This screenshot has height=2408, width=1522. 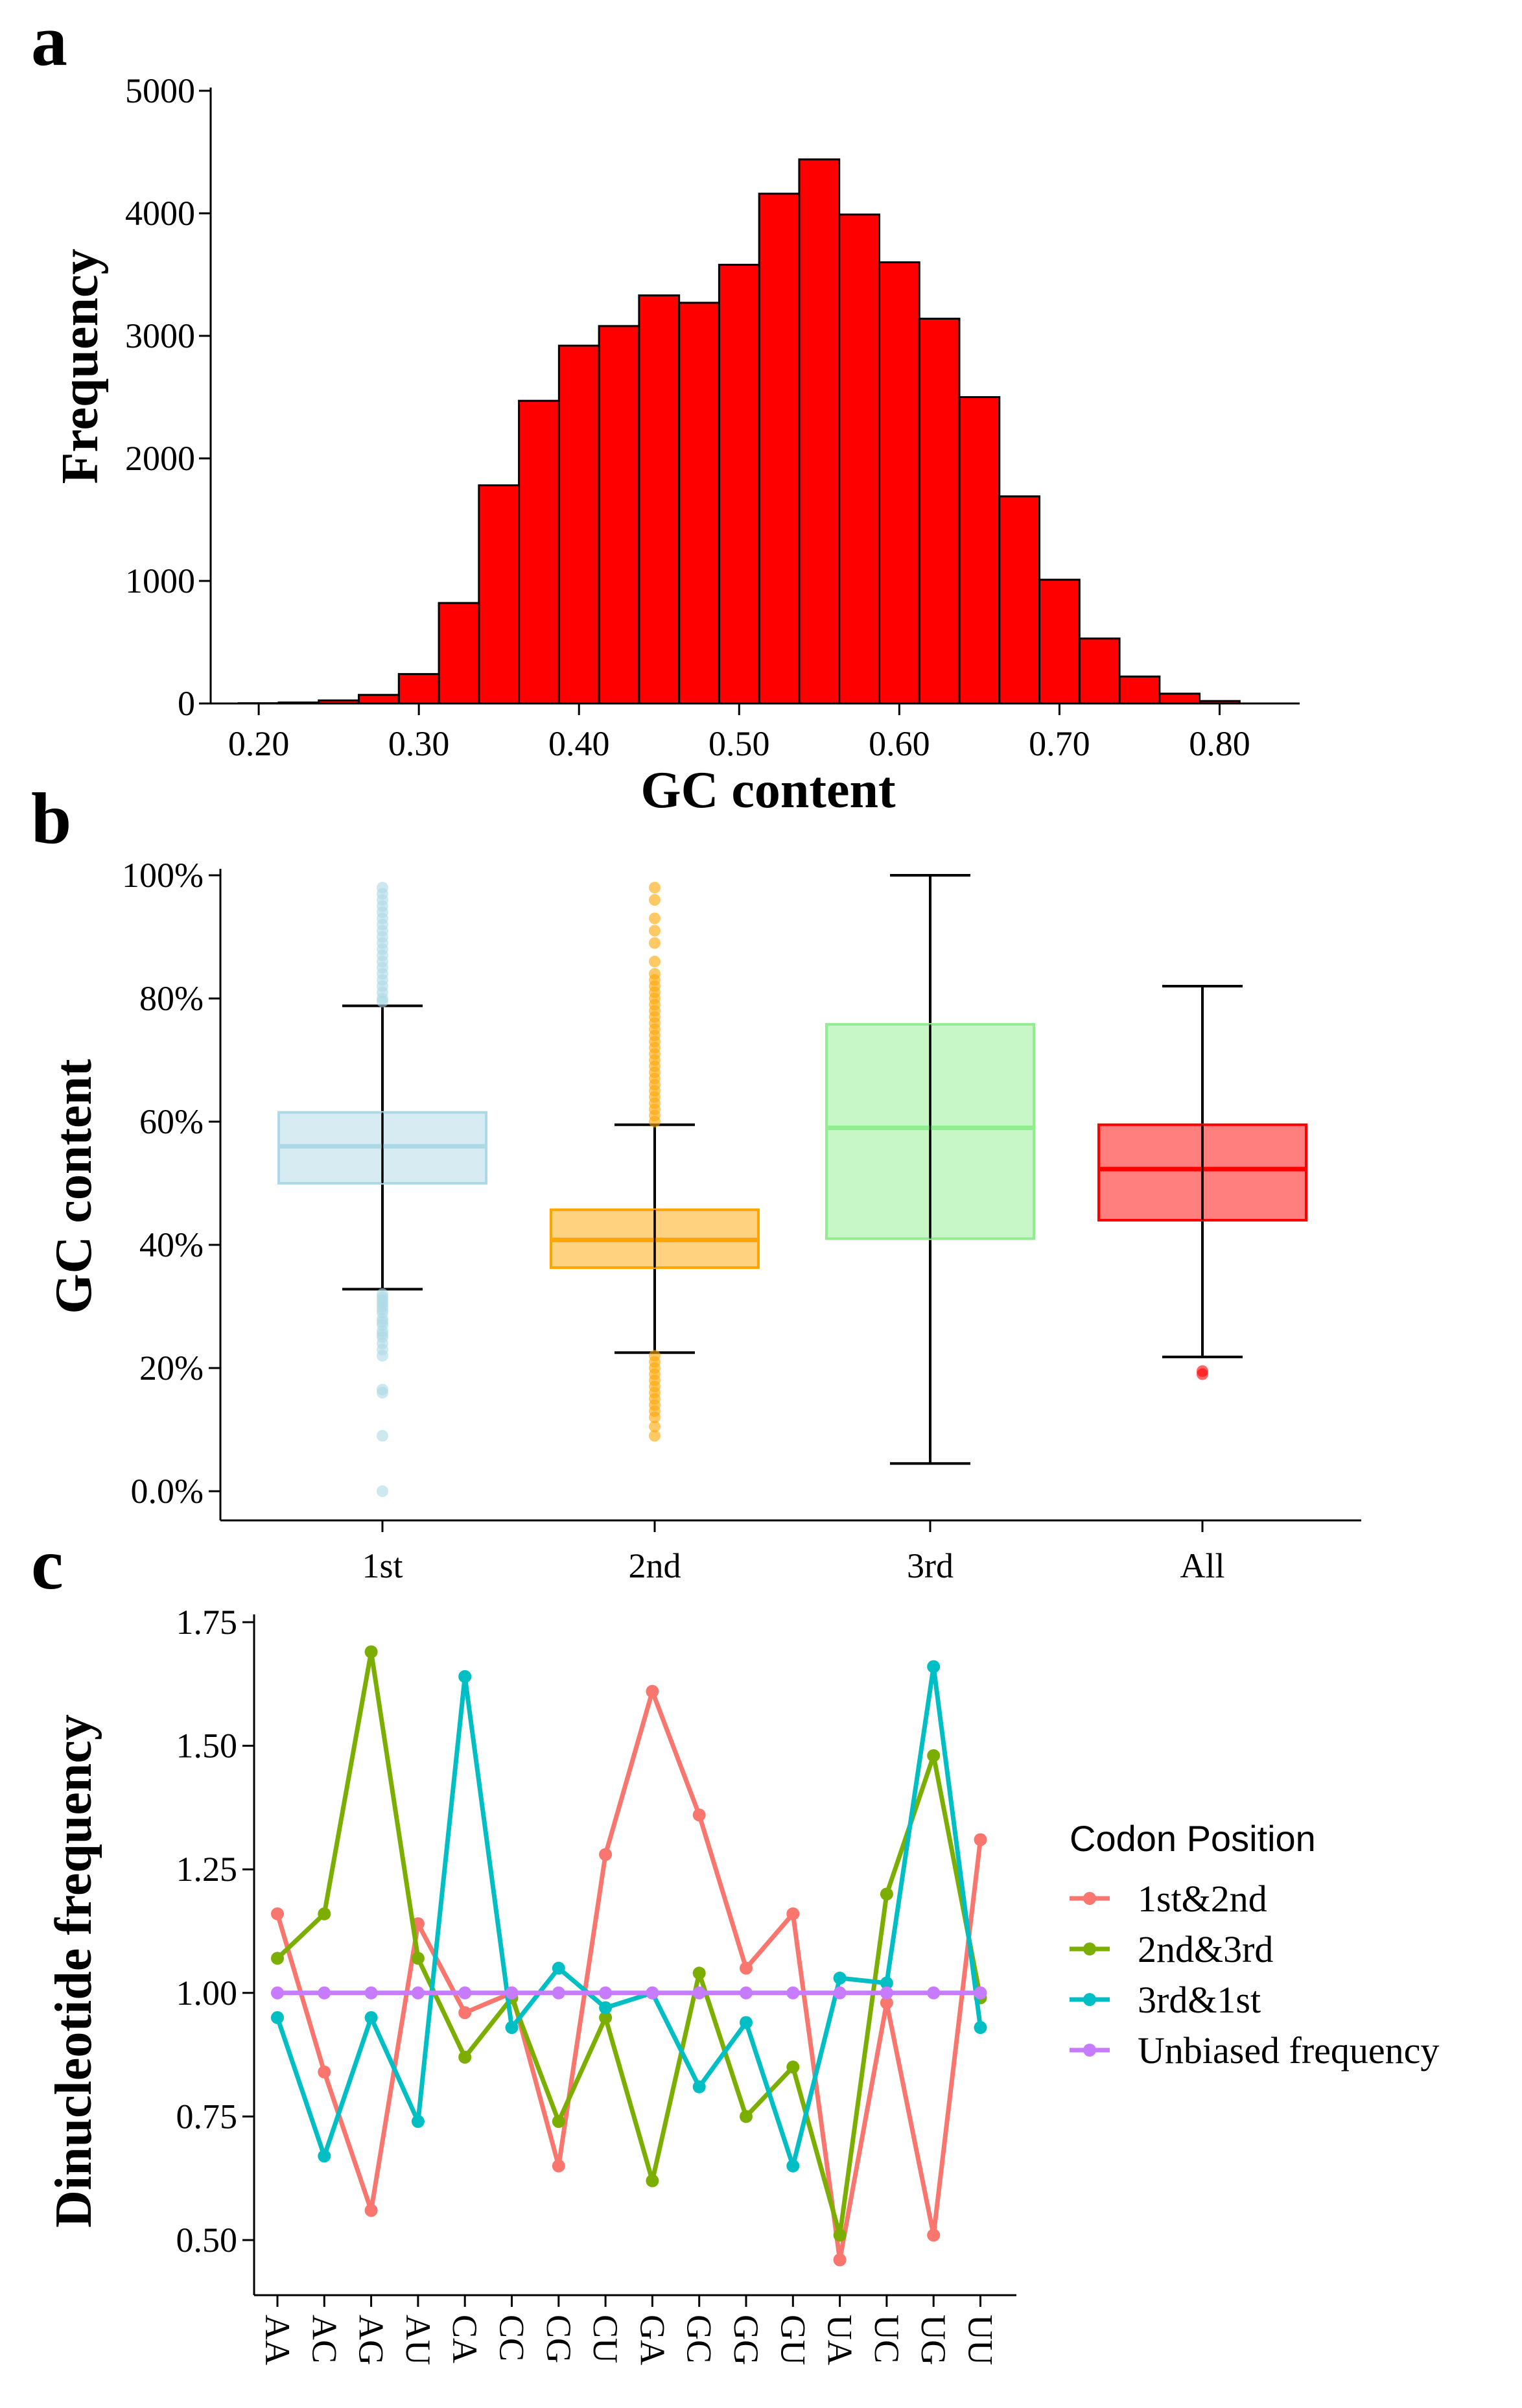 What do you see at coordinates (1202, 1182) in the screenshot?
I see `box-all` at bounding box center [1202, 1182].